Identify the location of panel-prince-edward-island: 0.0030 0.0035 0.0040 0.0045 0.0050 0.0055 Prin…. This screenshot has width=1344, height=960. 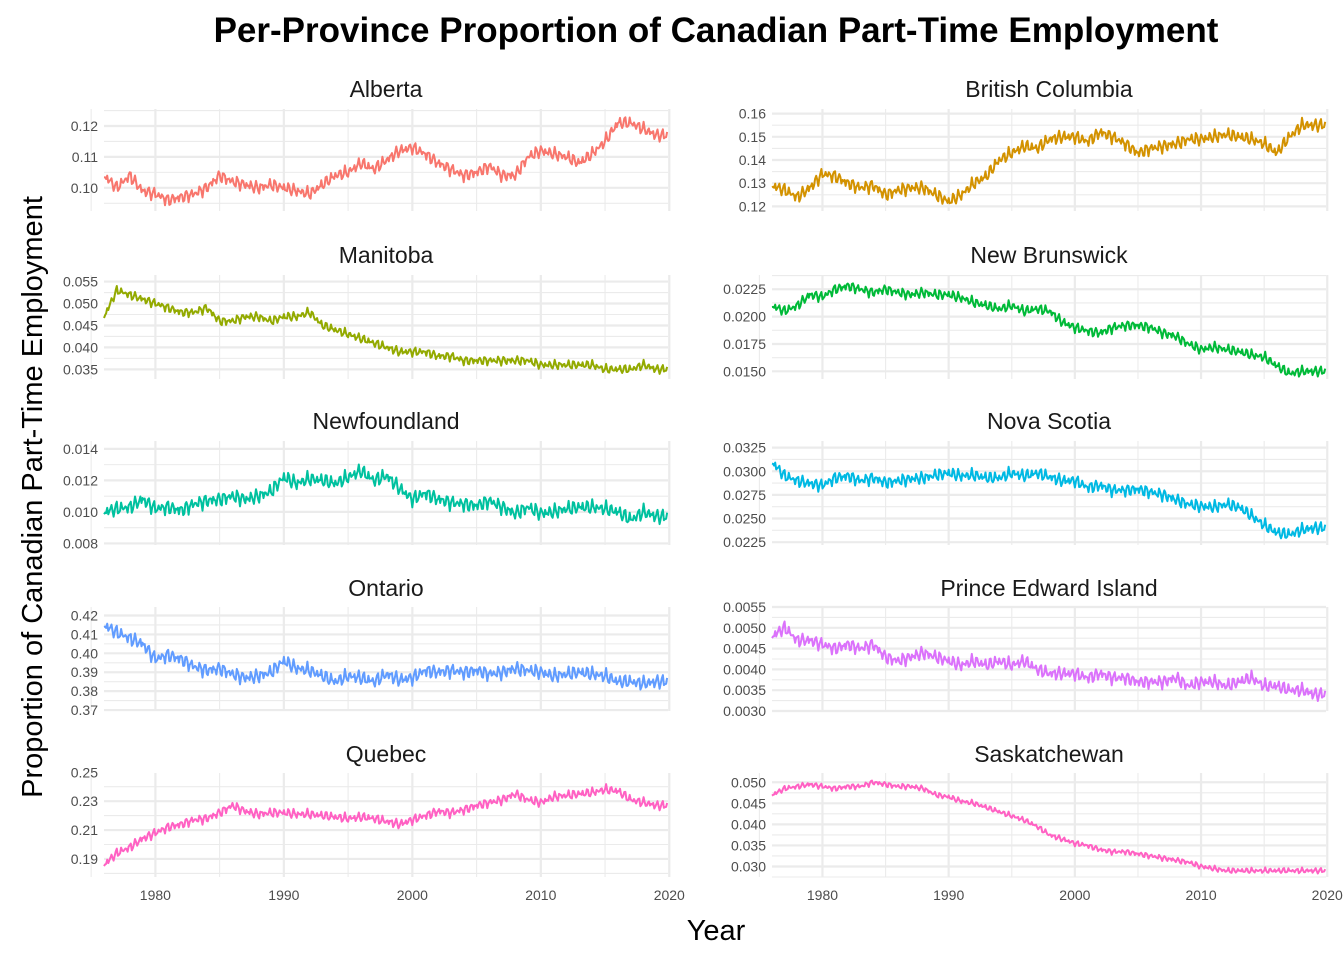
(1026, 647).